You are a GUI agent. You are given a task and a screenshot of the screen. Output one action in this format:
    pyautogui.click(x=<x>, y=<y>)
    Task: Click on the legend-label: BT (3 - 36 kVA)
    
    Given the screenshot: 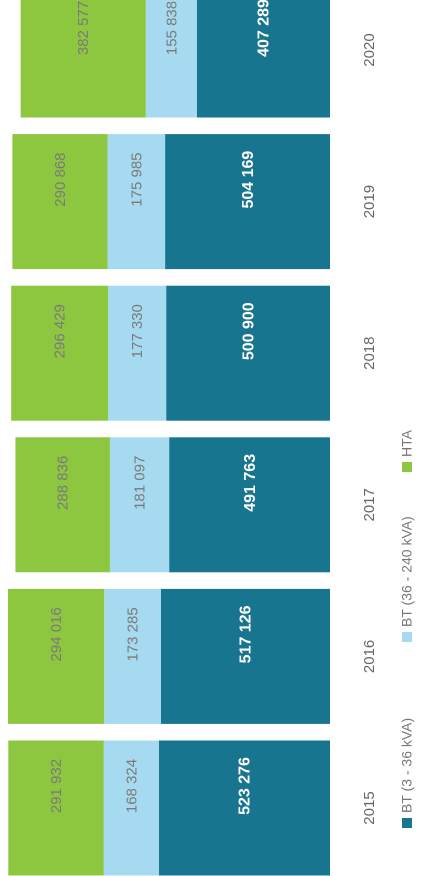 What is the action you would take?
    pyautogui.click(x=407, y=765)
    